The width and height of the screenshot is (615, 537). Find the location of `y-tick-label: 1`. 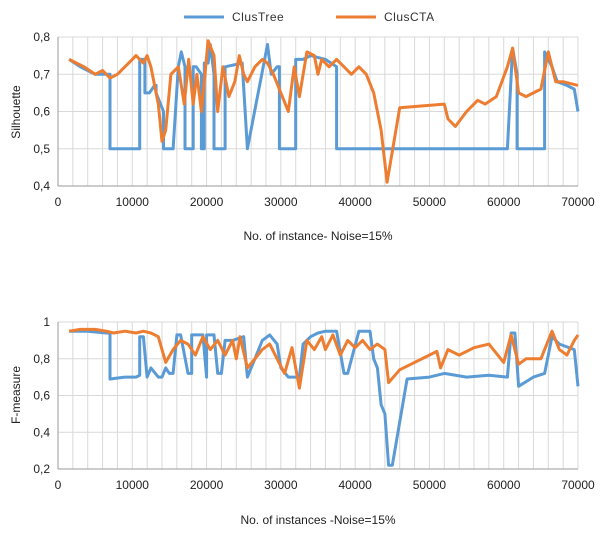

y-tick-label: 1 is located at coordinates (46, 322).